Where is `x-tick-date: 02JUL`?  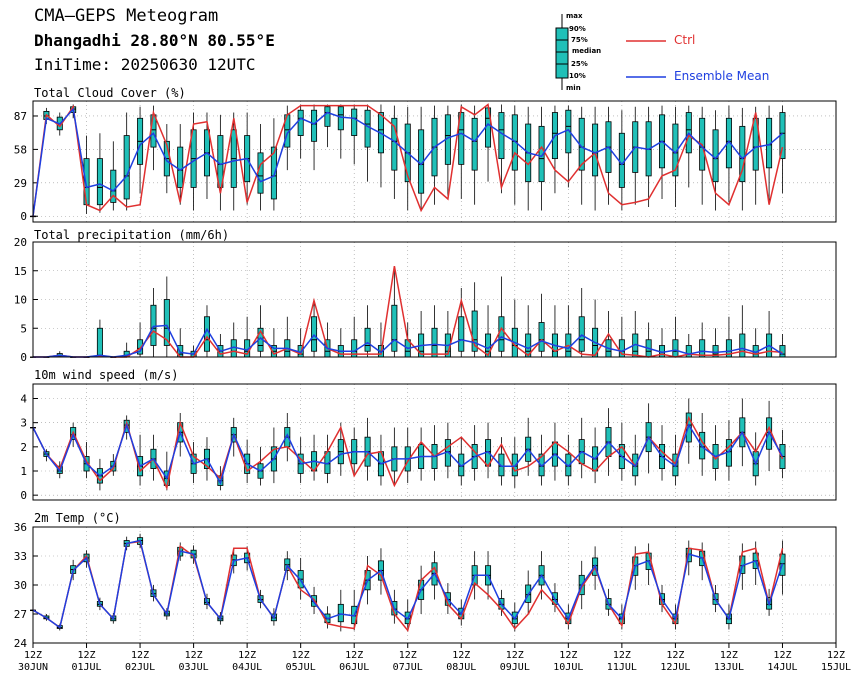 x-tick-date: 02JUL is located at coordinates (140, 667).